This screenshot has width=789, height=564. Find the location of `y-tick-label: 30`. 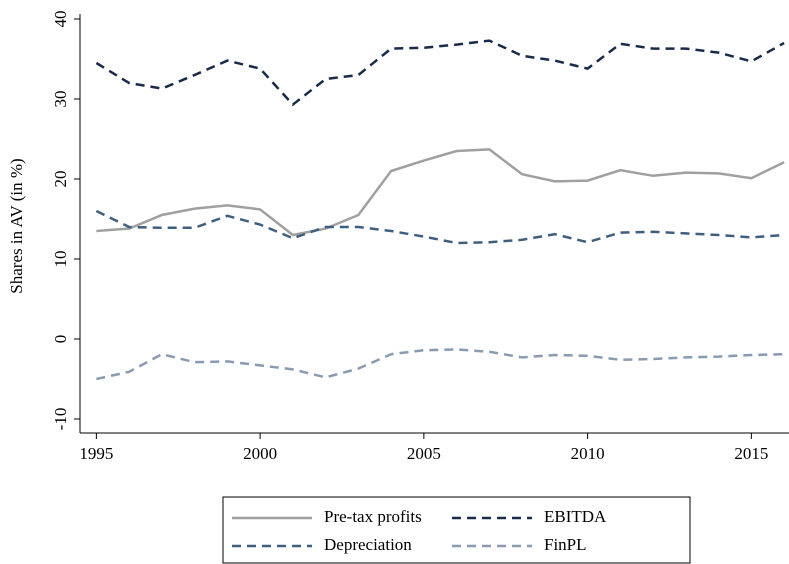

y-tick-label: 30 is located at coordinates (60, 99).